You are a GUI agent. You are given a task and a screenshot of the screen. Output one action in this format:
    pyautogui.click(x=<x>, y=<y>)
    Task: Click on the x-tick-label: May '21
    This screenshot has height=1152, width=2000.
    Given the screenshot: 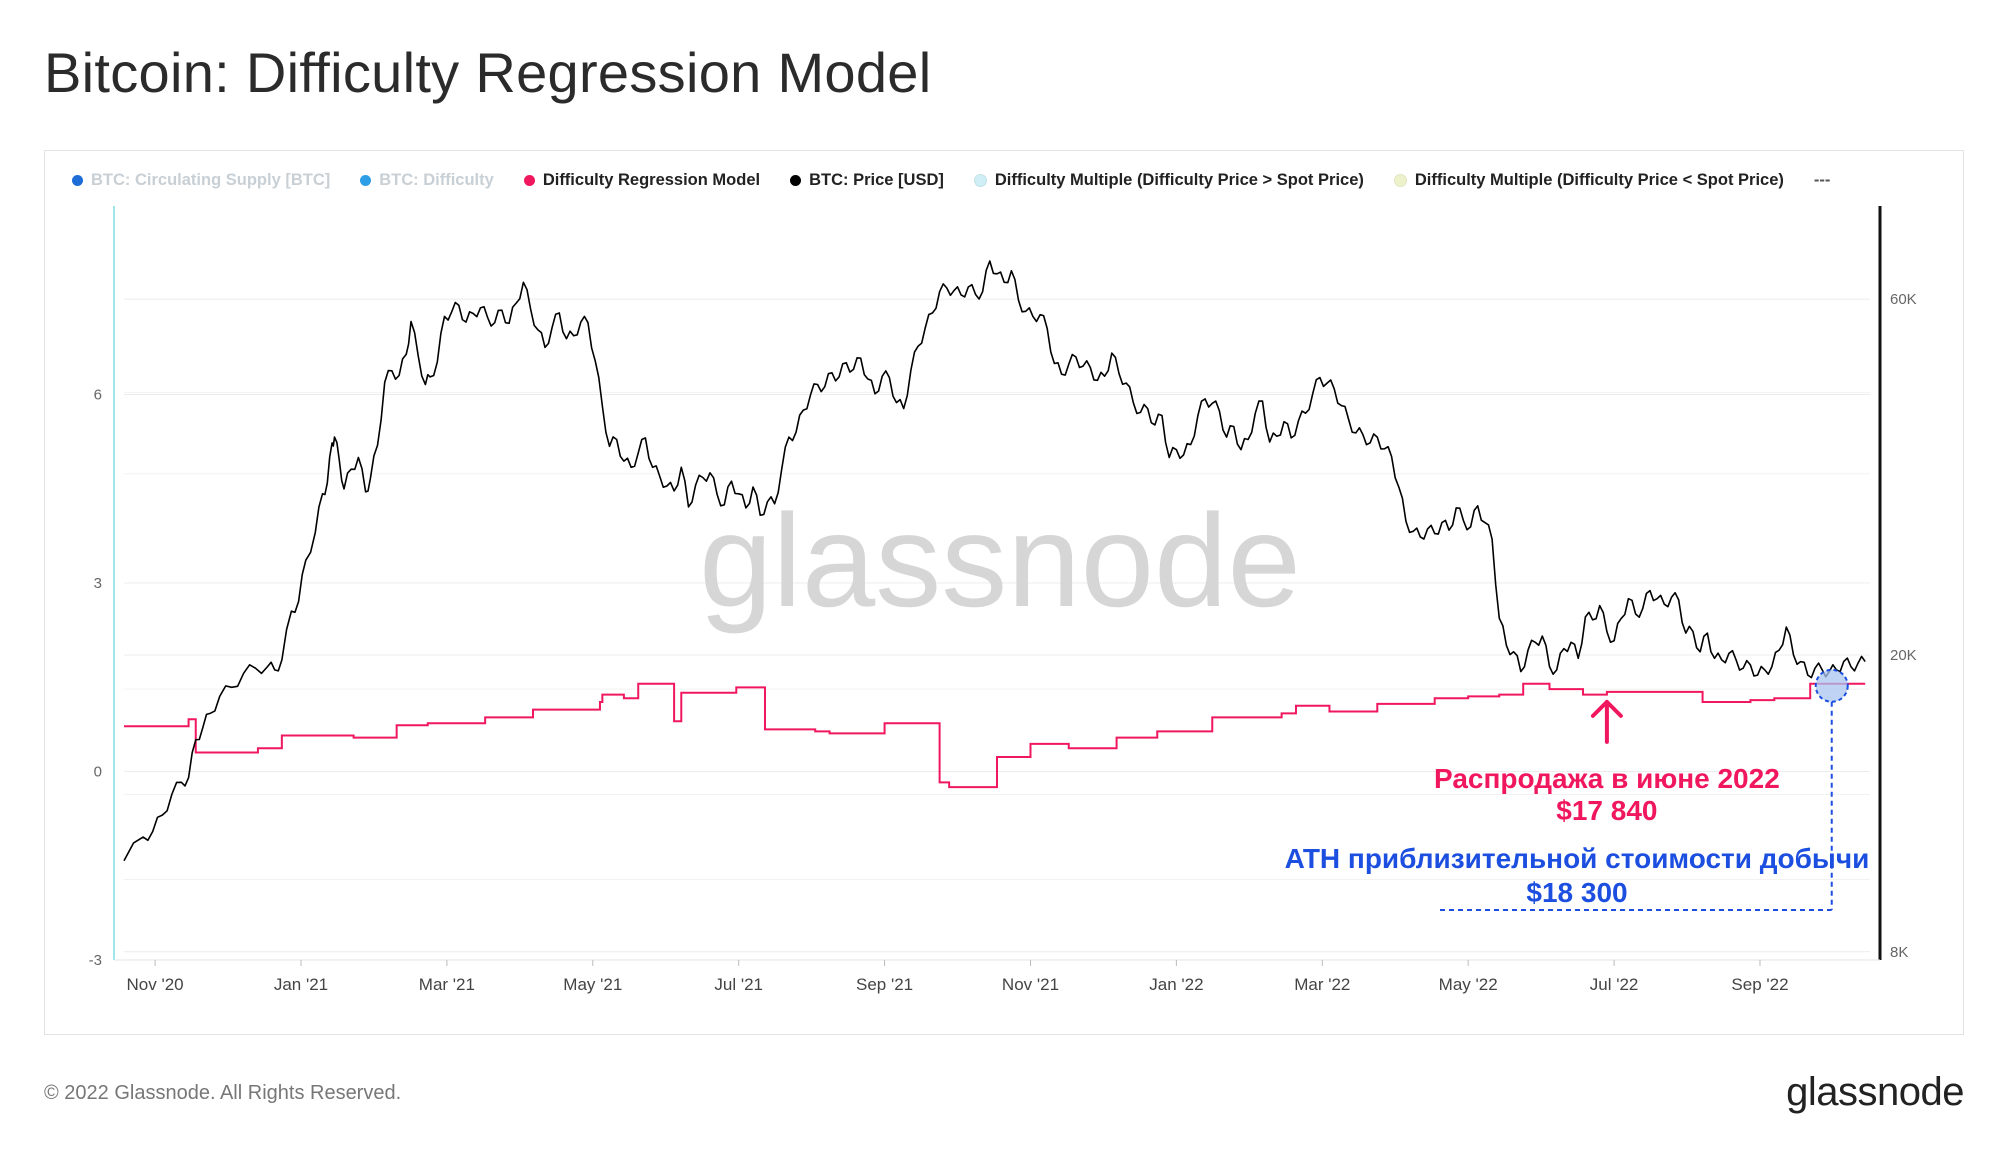 What is the action you would take?
    pyautogui.click(x=592, y=984)
    